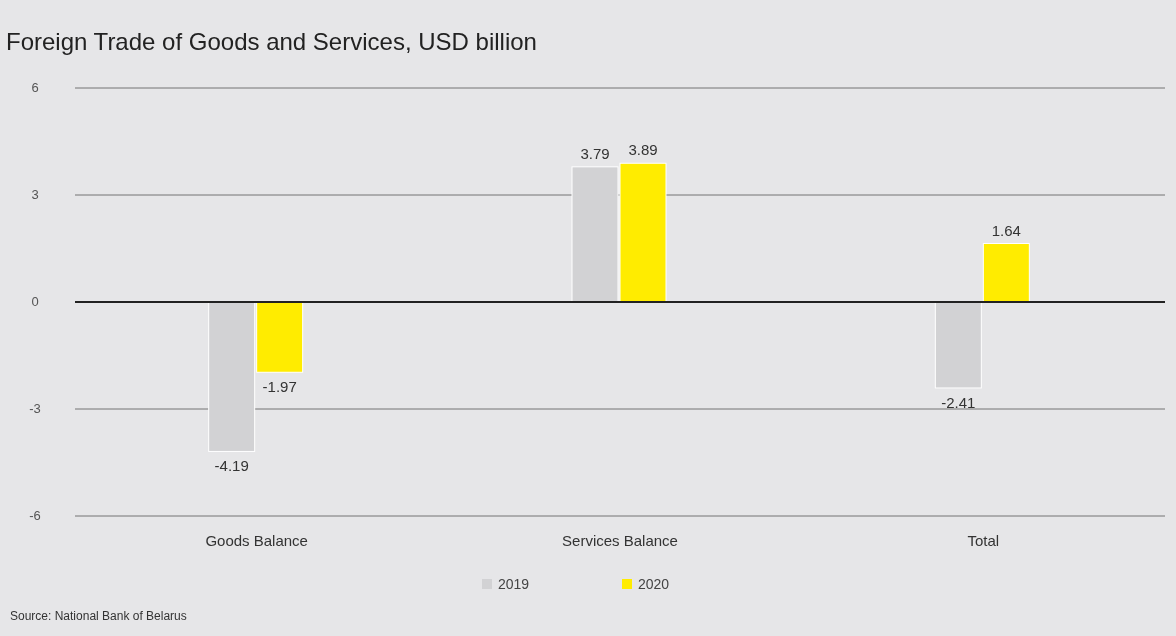 Image resolution: width=1176 pixels, height=636 pixels. What do you see at coordinates (958, 402) in the screenshot?
I see `data-label: -2.41` at bounding box center [958, 402].